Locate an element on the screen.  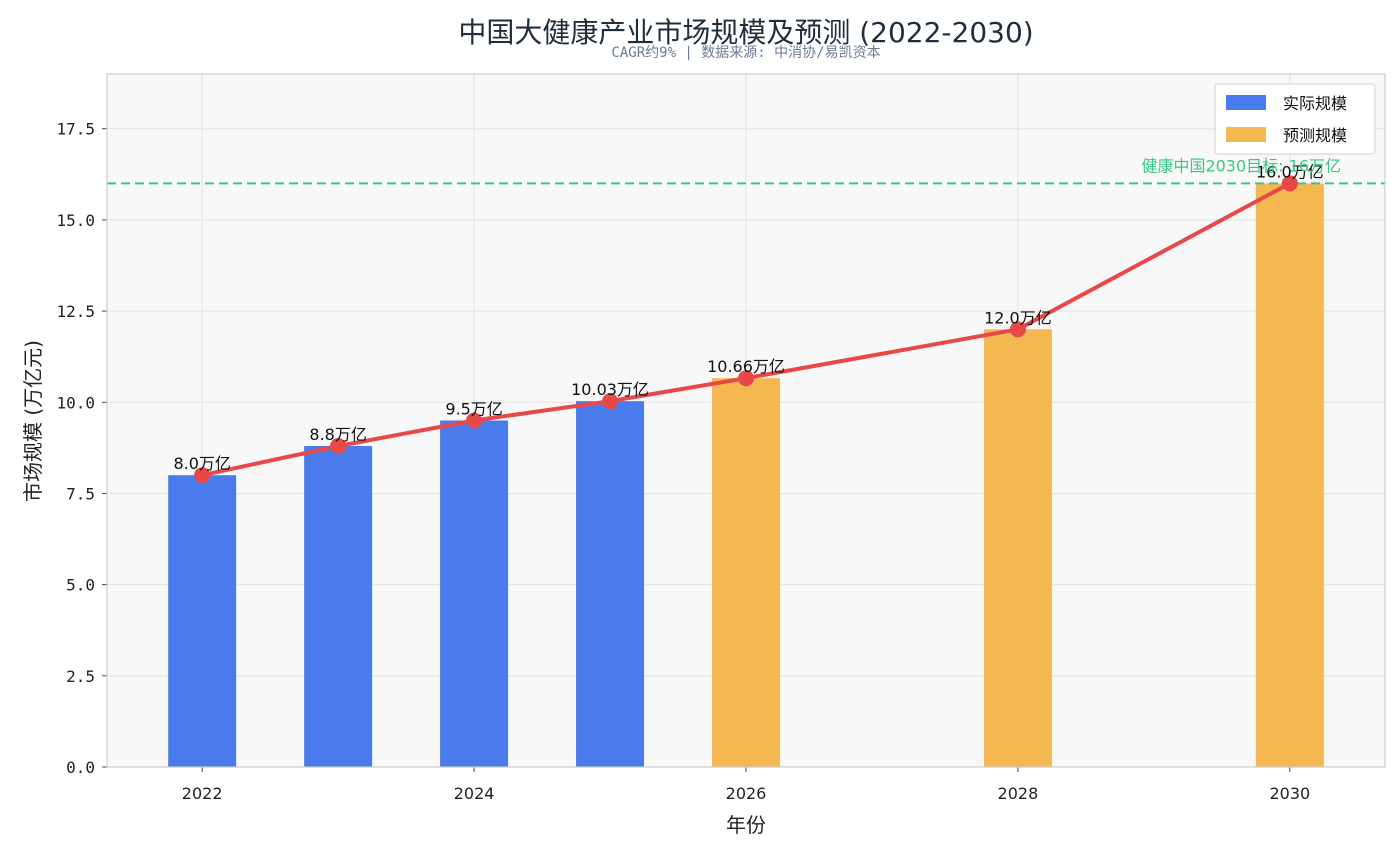
data-label: 12.0万亿 is located at coordinates (1018, 317).